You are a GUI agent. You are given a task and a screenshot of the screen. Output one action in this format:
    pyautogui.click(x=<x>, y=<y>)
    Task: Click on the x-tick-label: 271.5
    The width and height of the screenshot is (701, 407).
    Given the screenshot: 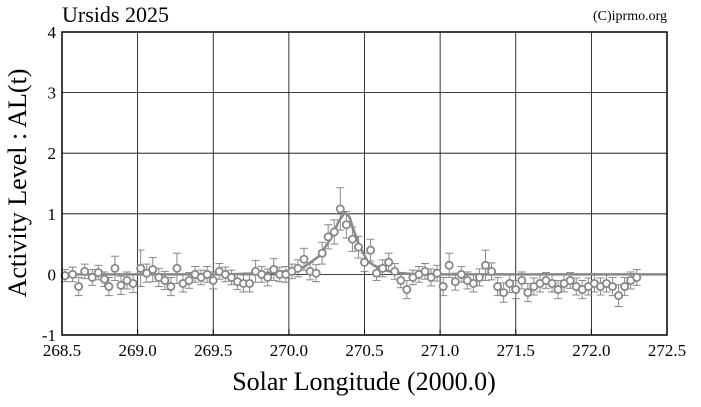 What is the action you would take?
    pyautogui.click(x=516, y=350)
    